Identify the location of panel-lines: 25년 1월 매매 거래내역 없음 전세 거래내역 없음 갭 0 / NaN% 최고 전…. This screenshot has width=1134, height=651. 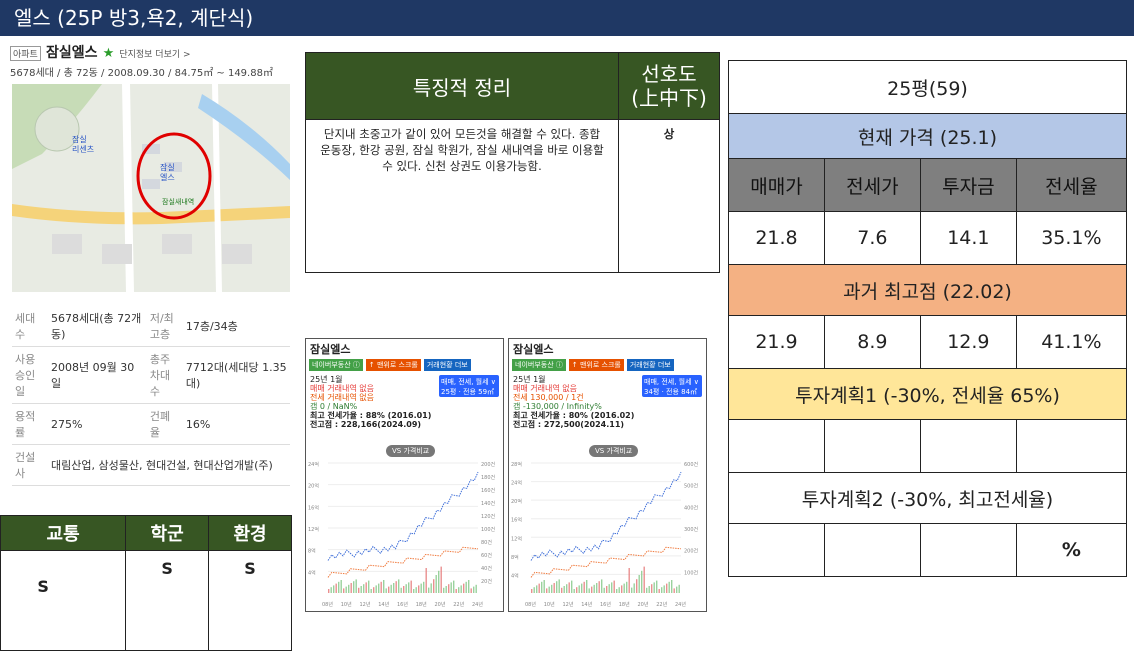
(404, 402).